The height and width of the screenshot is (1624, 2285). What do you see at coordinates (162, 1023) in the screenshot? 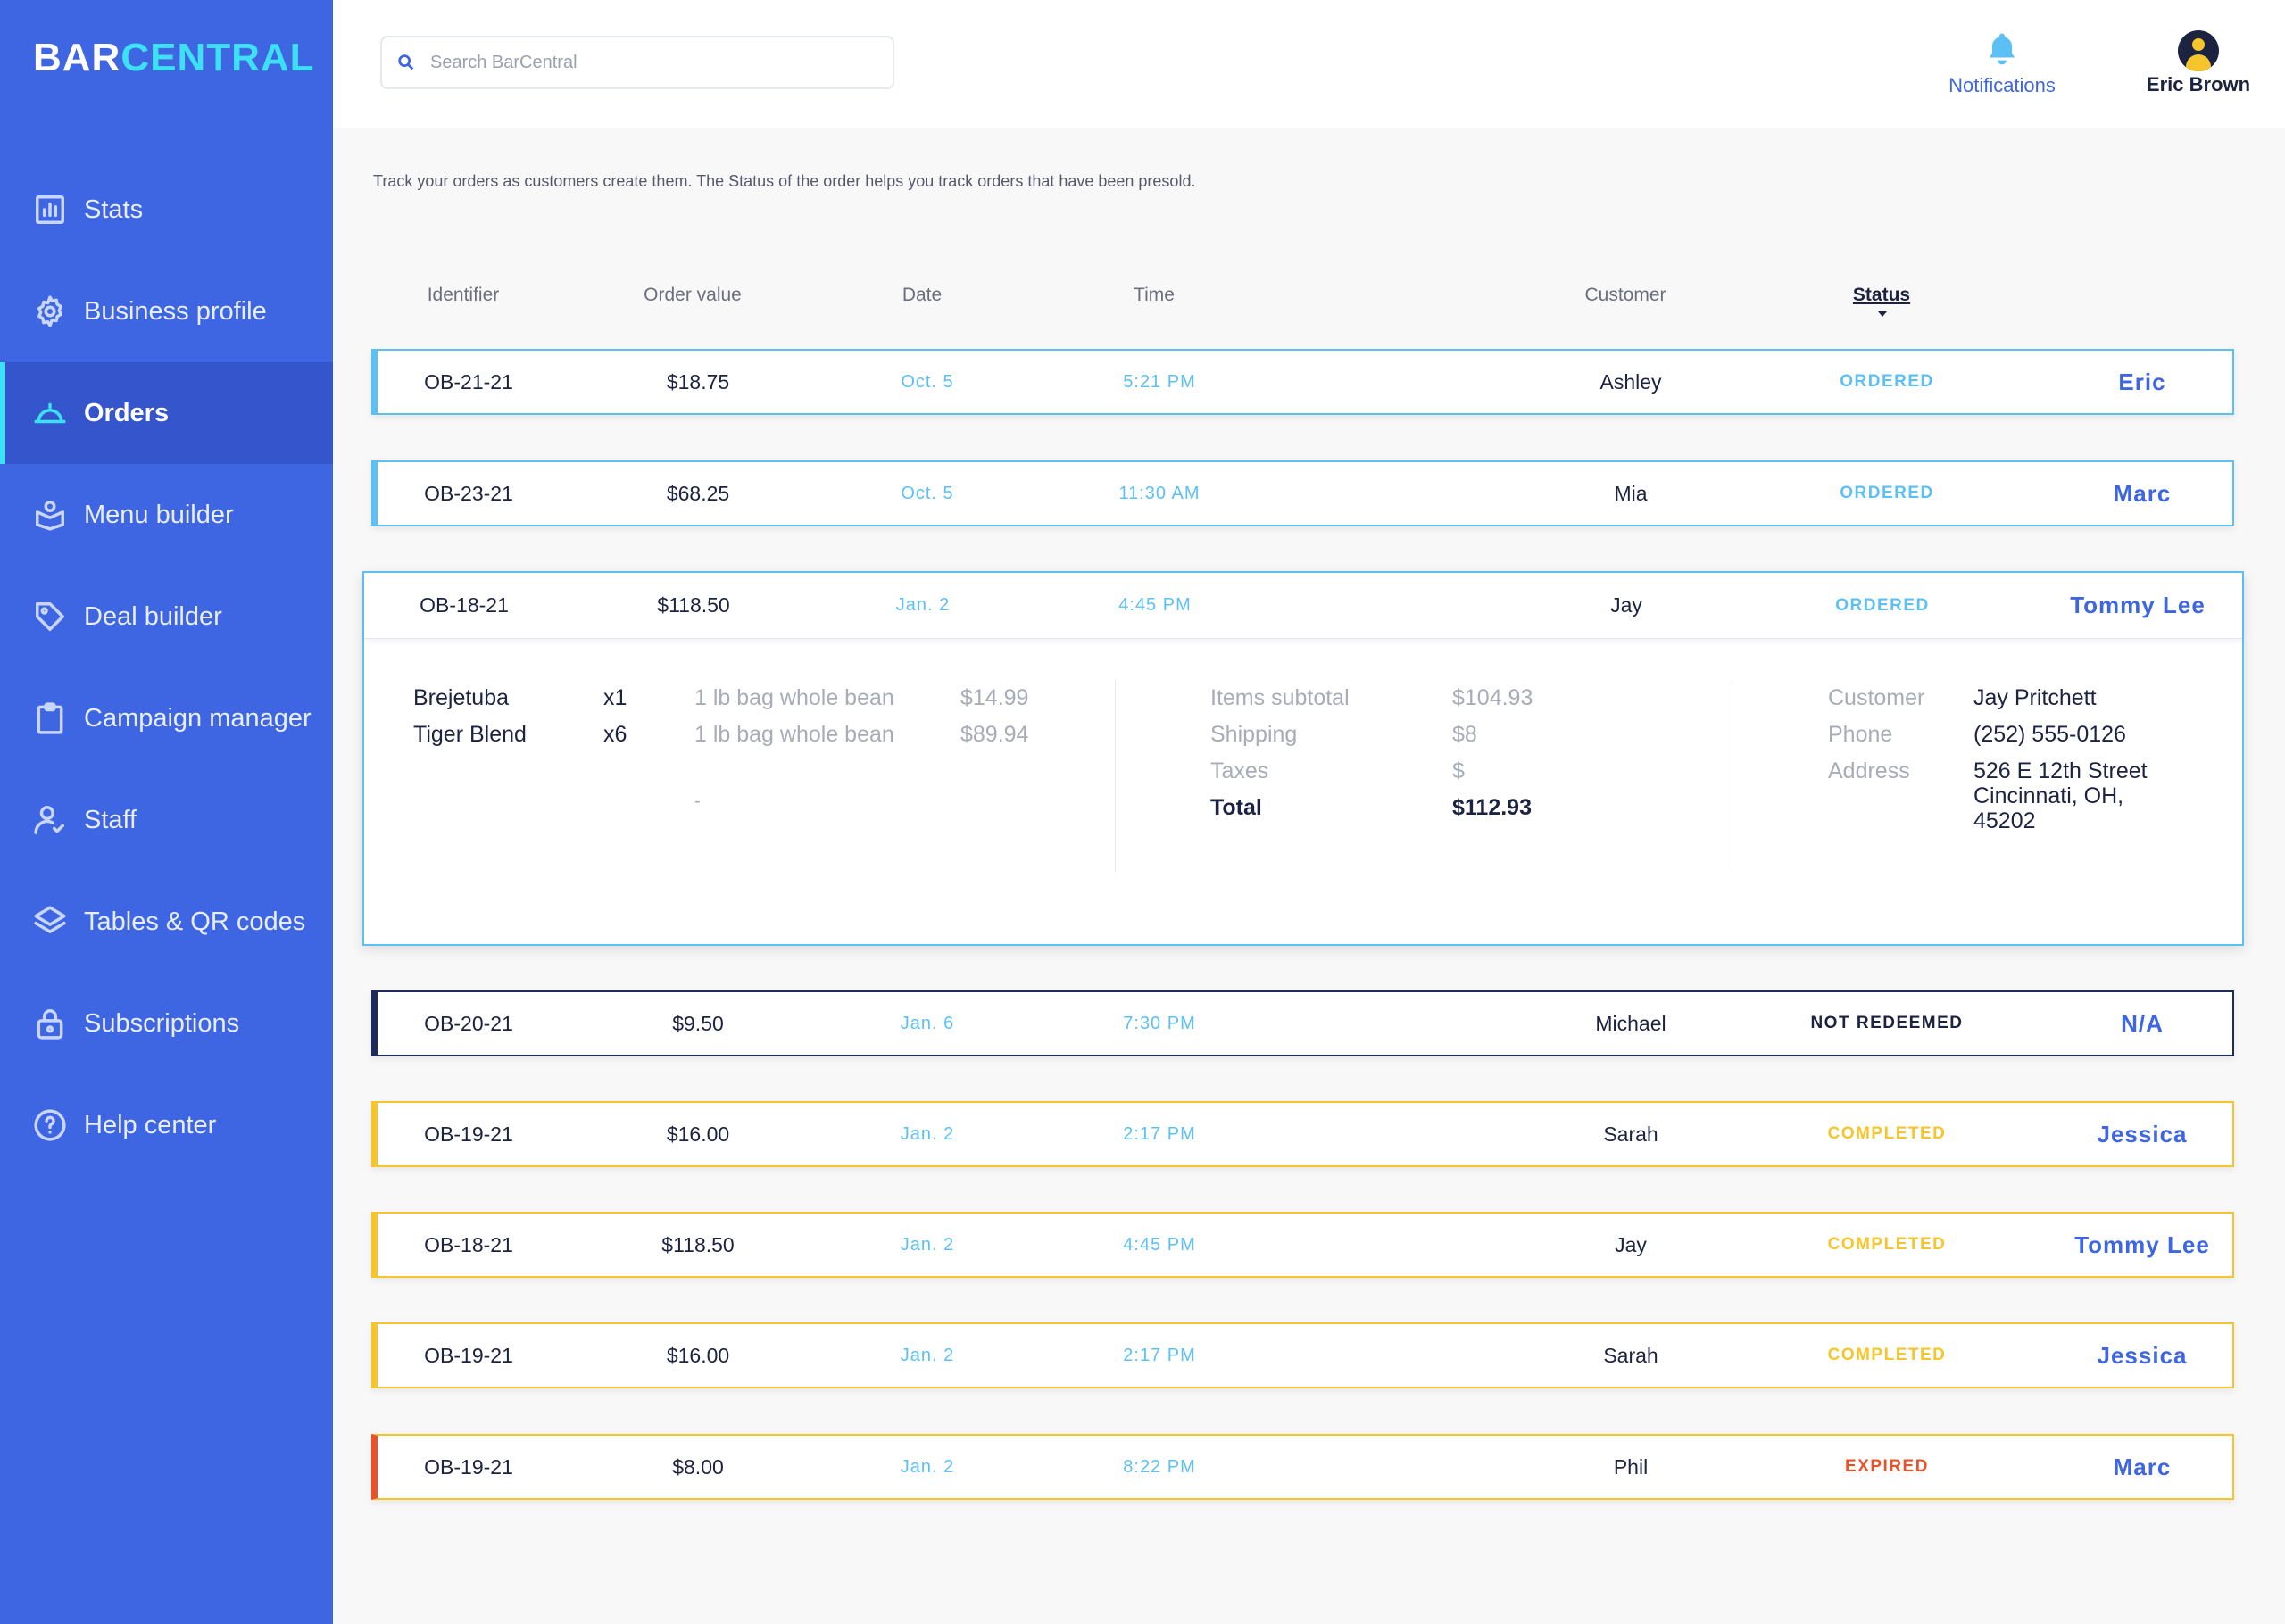
I see `sidebar-item-label: Subscriptions` at bounding box center [162, 1023].